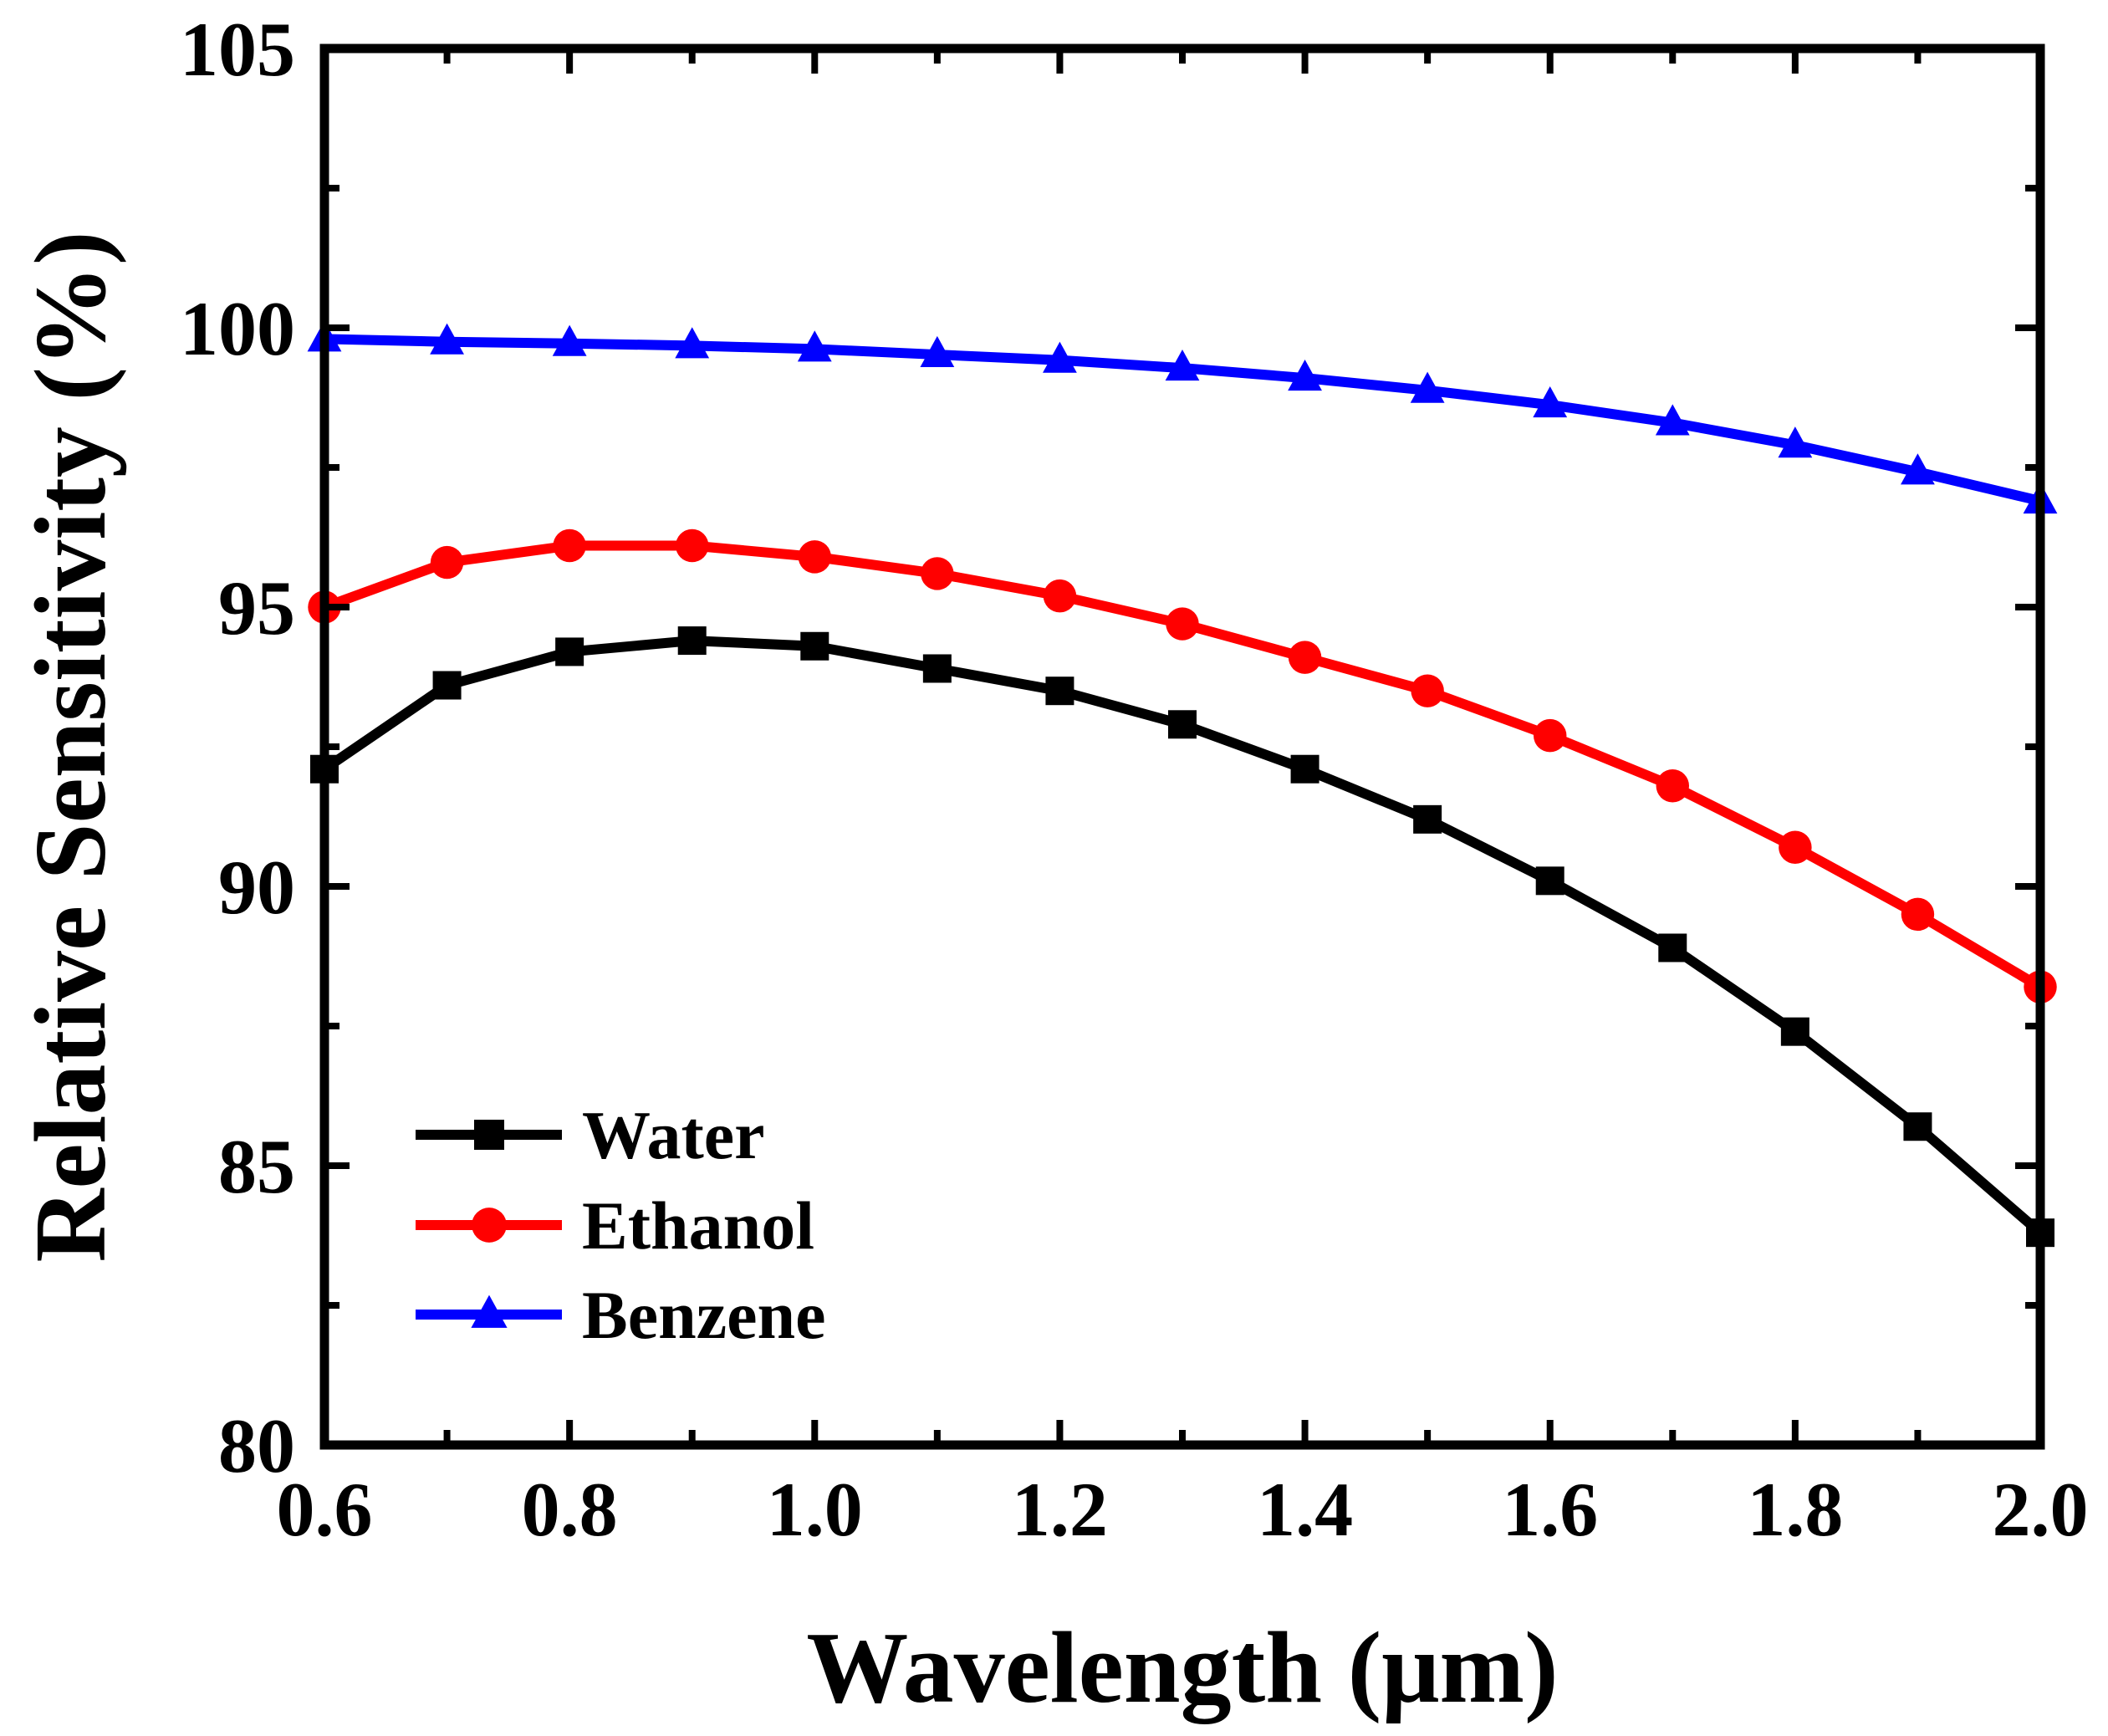 The image size is (2108, 1736). Describe the element at coordinates (256, 1445) in the screenshot. I see `y-tick-label: 80` at that location.